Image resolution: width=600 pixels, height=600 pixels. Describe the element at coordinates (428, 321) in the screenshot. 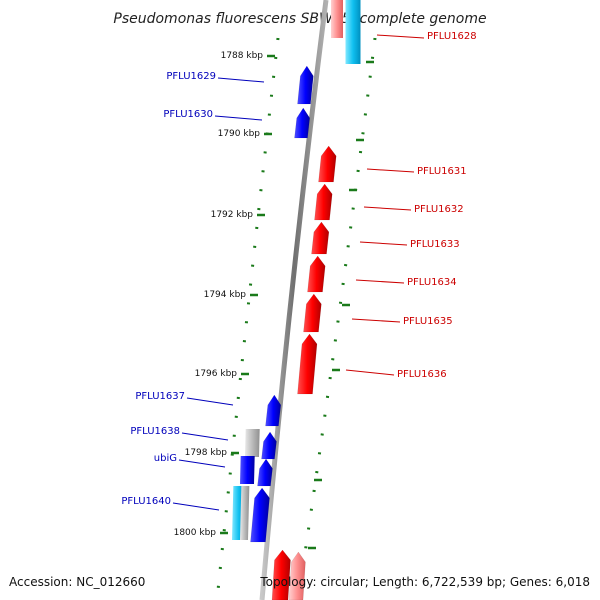

I see `gene-label: PFLU1635` at that location.